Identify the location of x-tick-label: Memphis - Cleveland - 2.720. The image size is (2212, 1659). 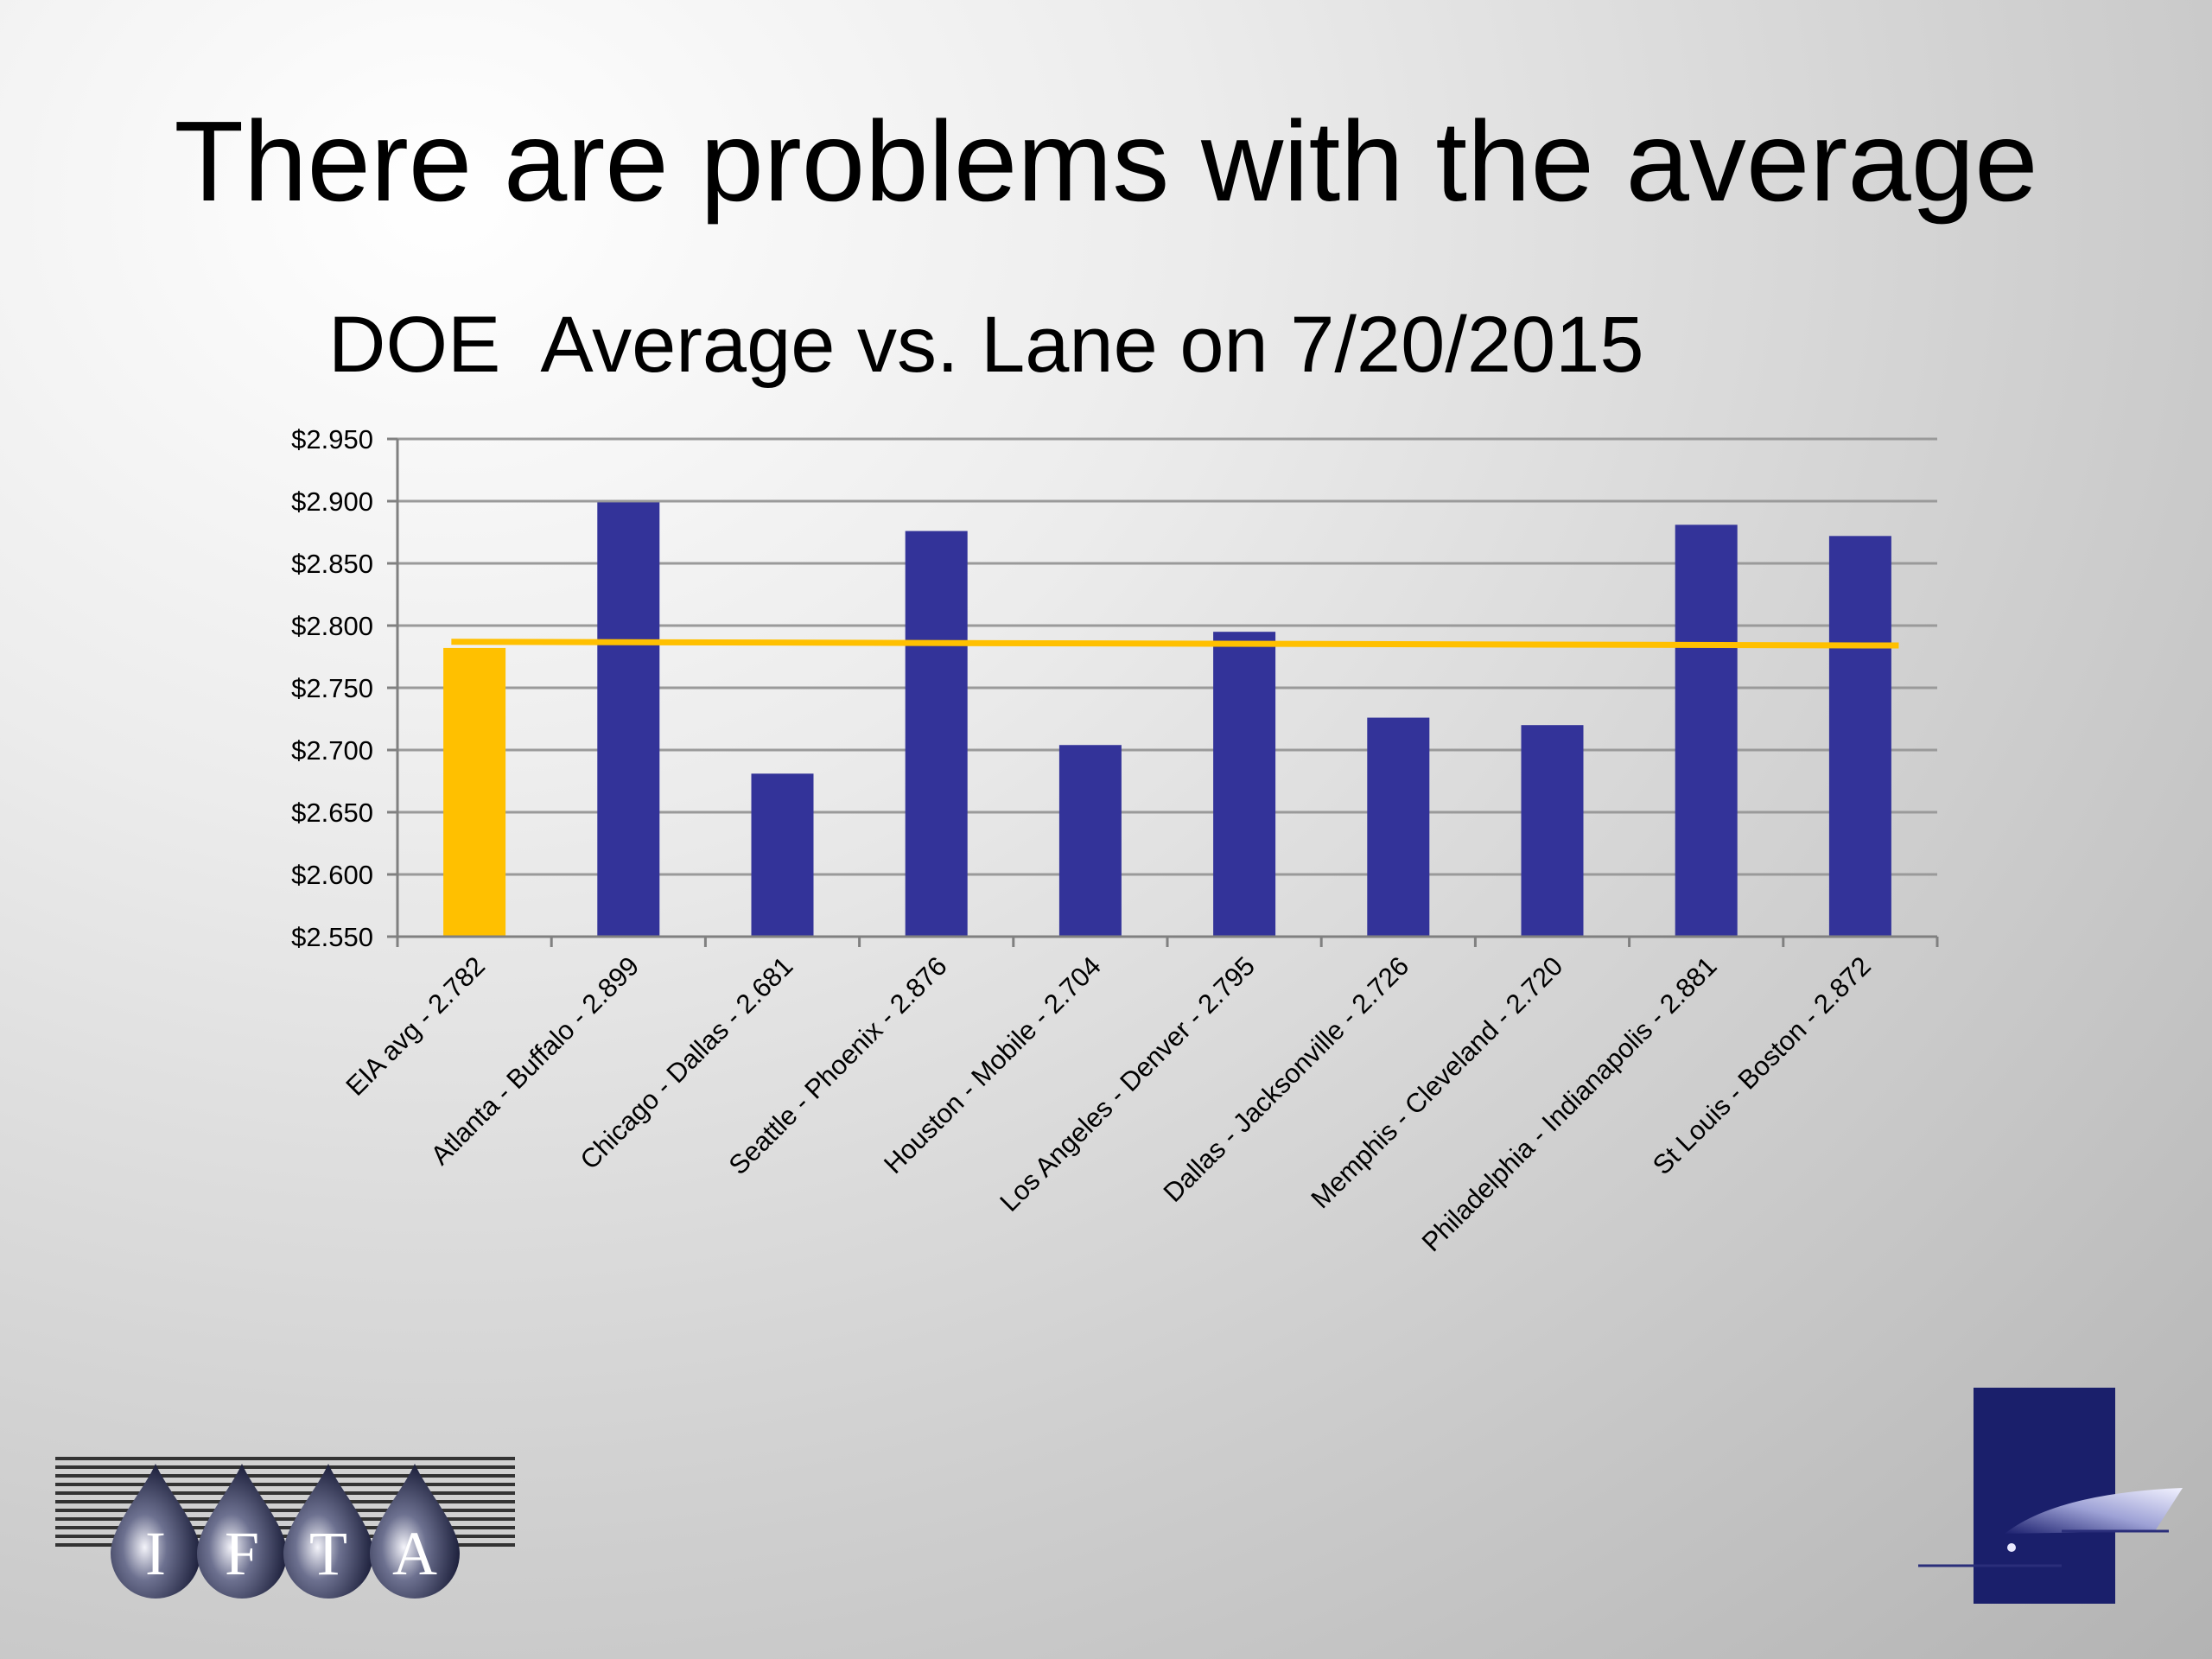
(1436, 1082).